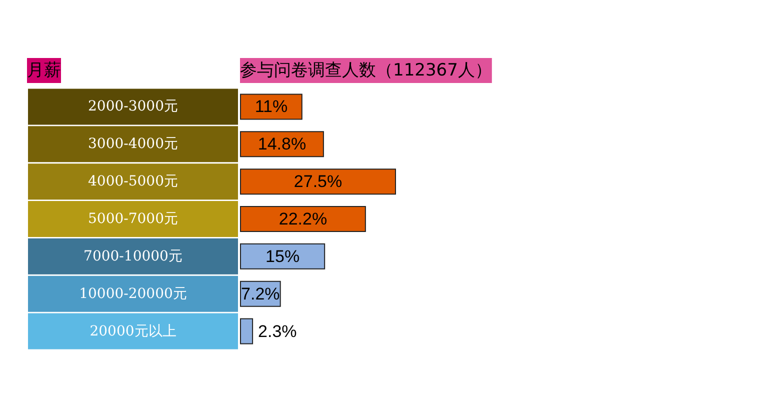 This screenshot has height=394, width=772. I want to click on data-label: 2.3%, so click(277, 331).